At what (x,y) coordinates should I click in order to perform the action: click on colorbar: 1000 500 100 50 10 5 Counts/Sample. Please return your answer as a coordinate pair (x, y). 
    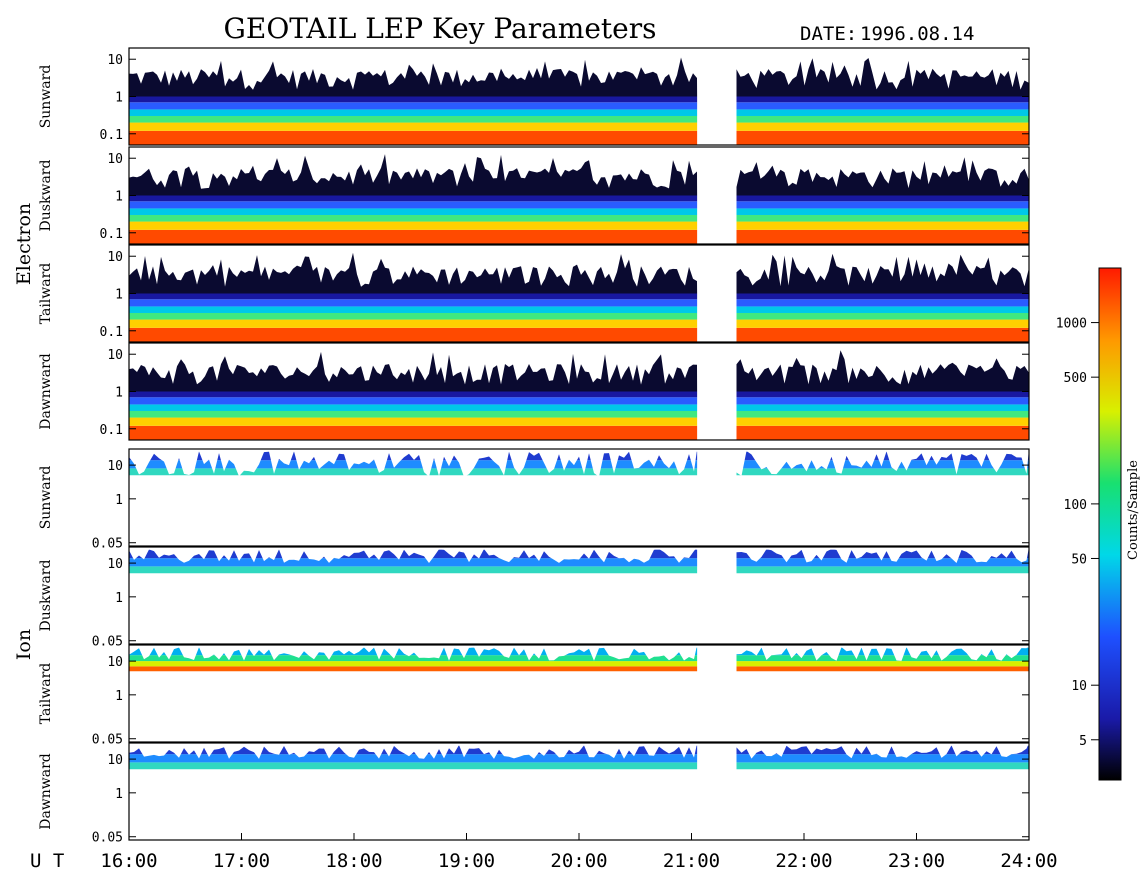
    Looking at the image, I should click on (1098, 524).